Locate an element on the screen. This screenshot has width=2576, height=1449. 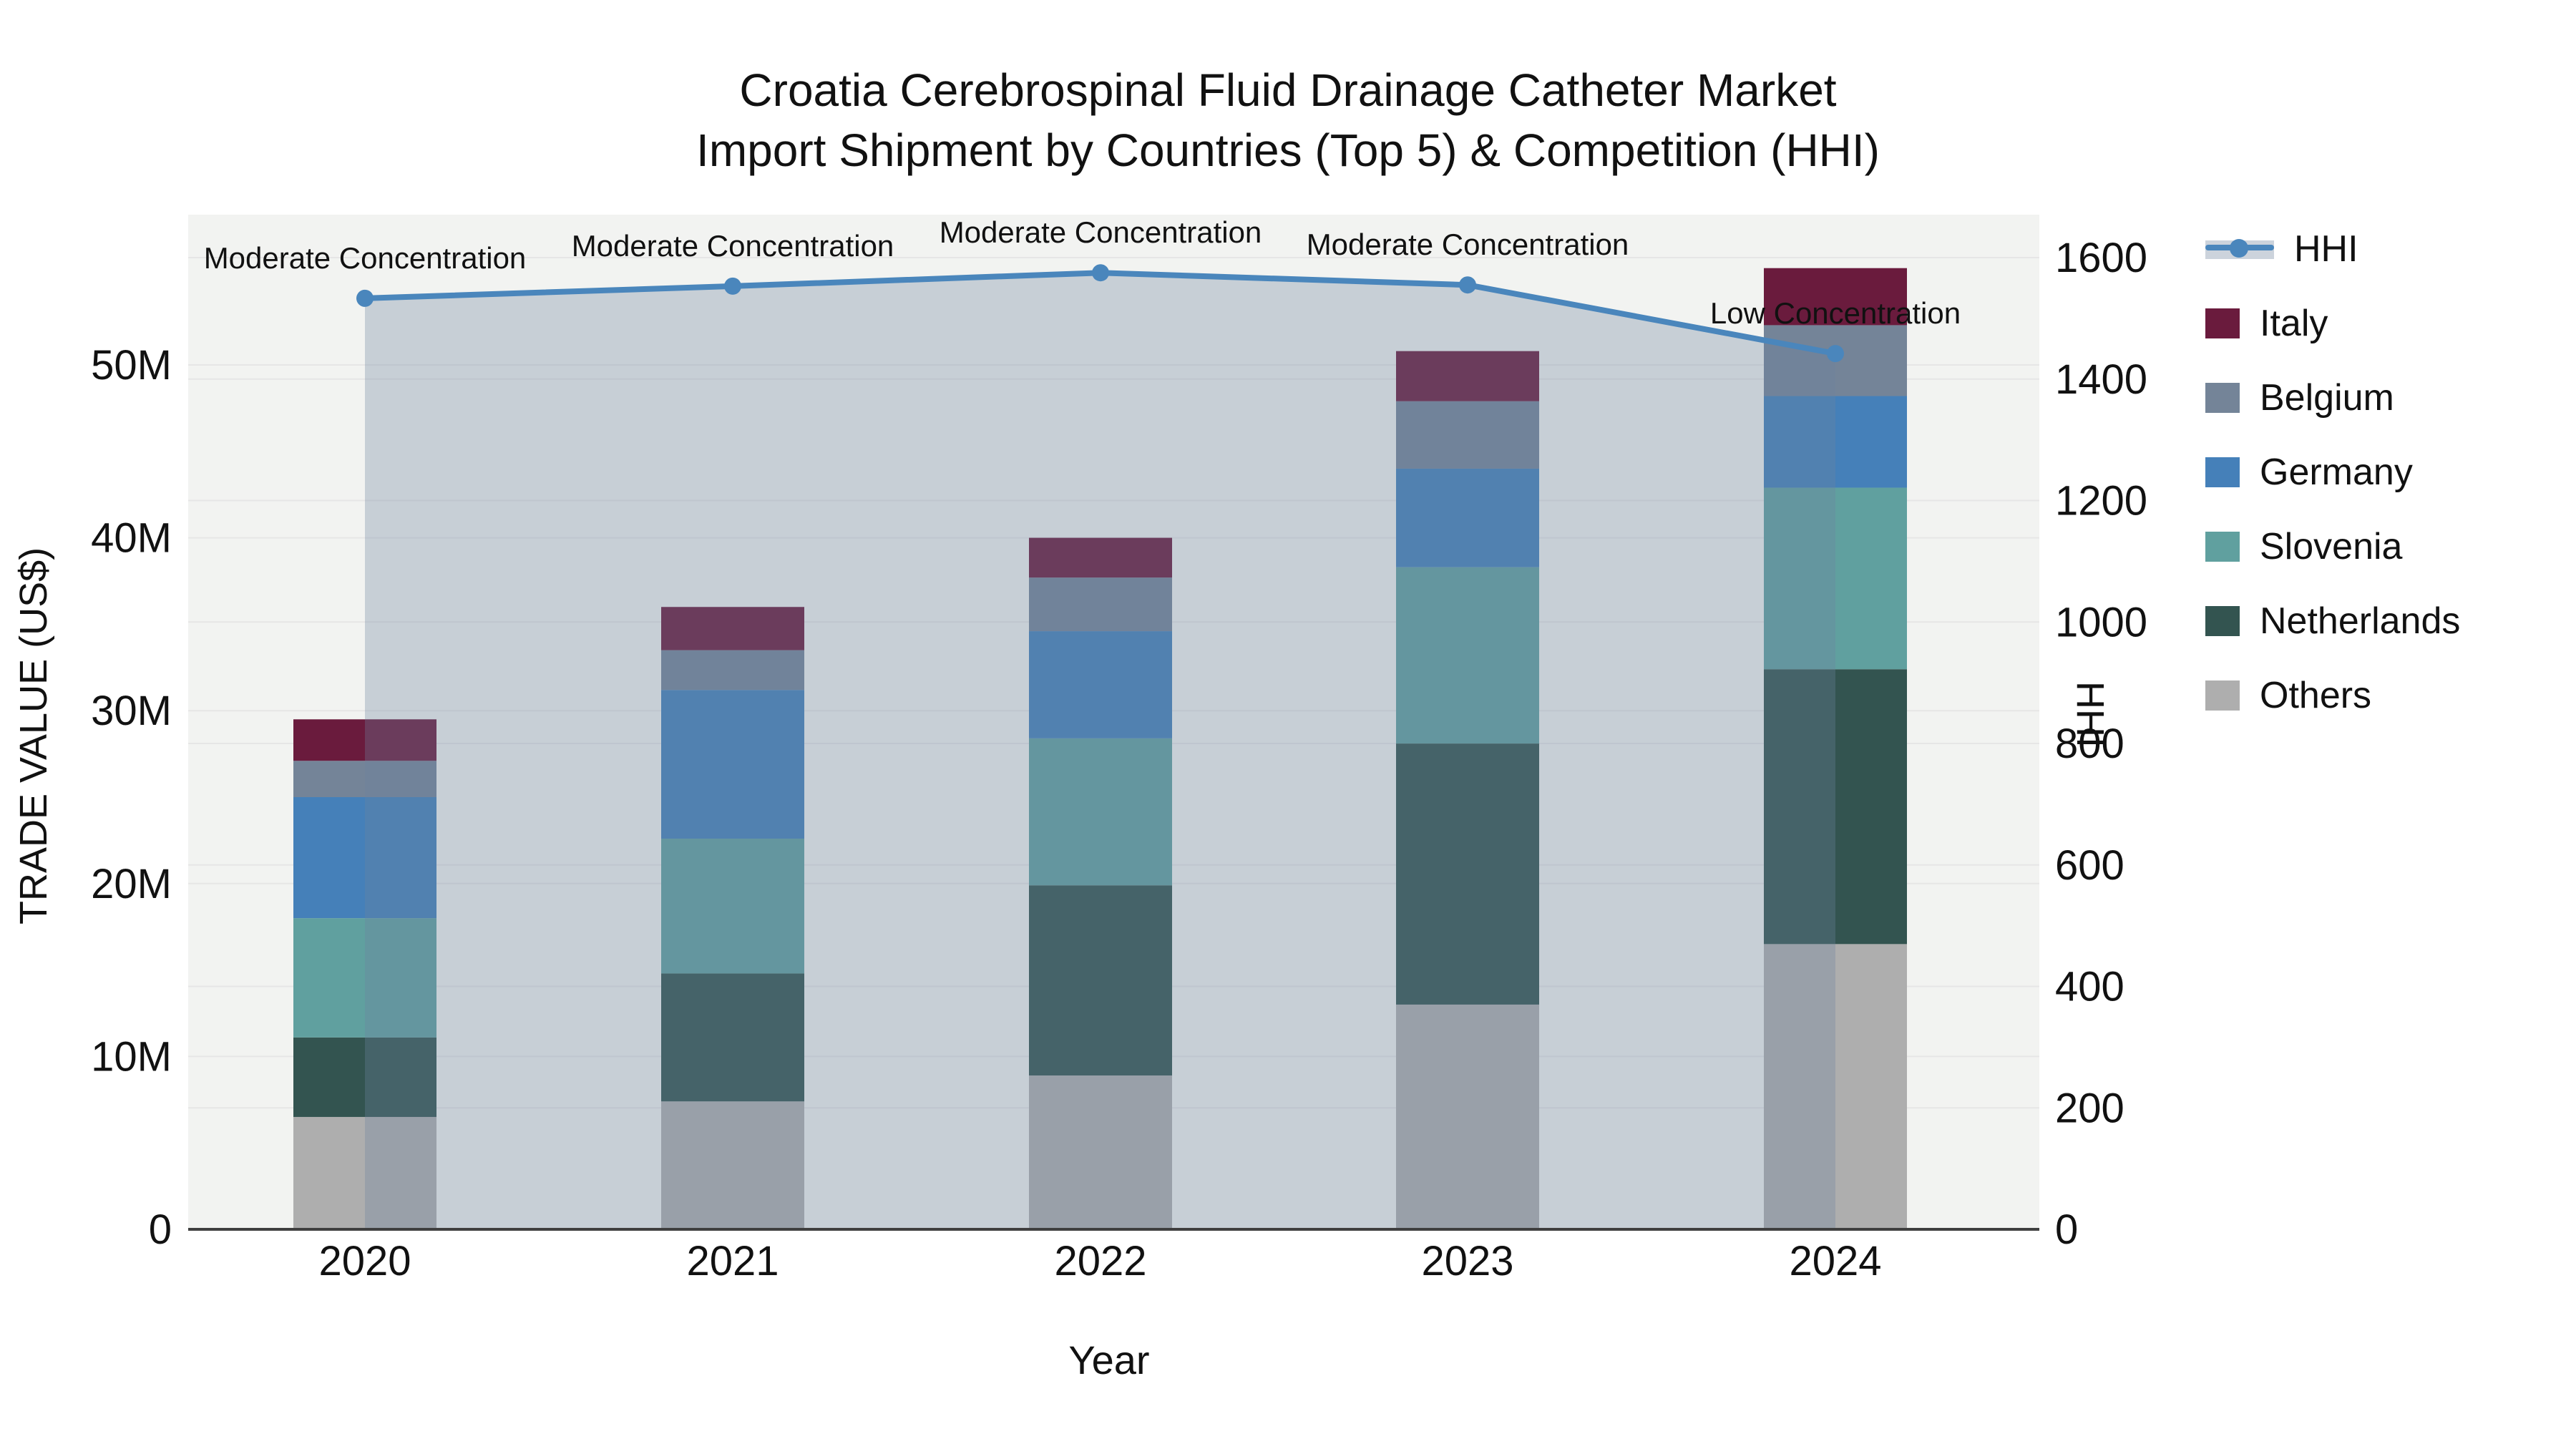
bar-segment-netherlands-2020 is located at coordinates (364, 1077).